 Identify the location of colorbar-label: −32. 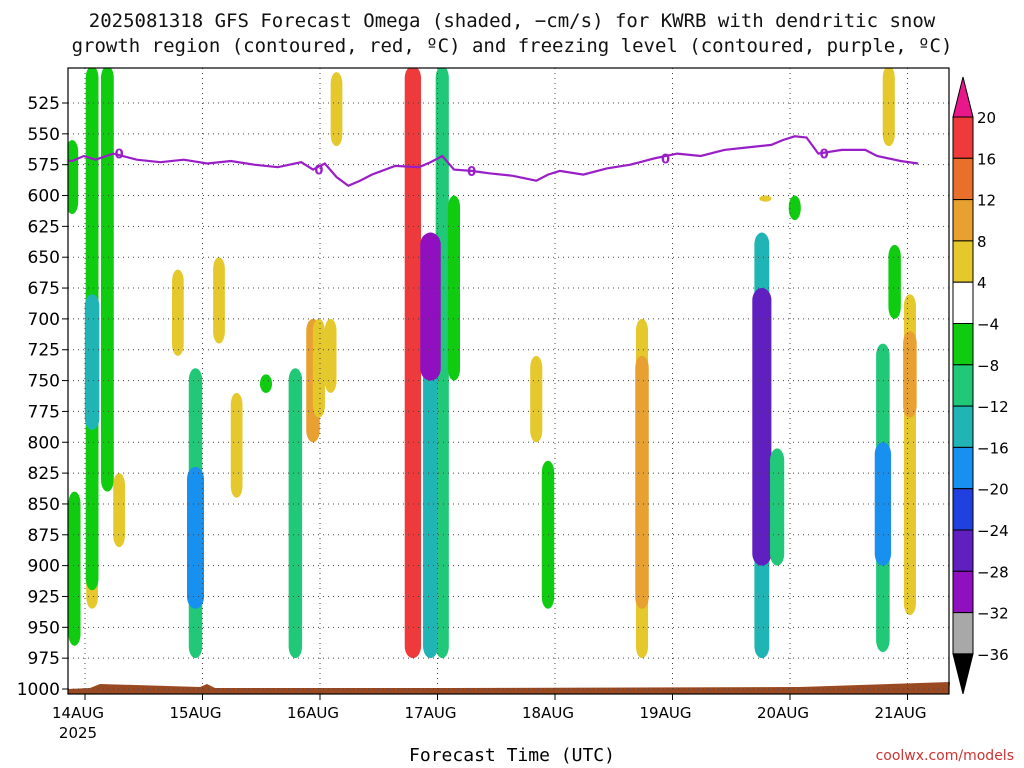
(993, 614).